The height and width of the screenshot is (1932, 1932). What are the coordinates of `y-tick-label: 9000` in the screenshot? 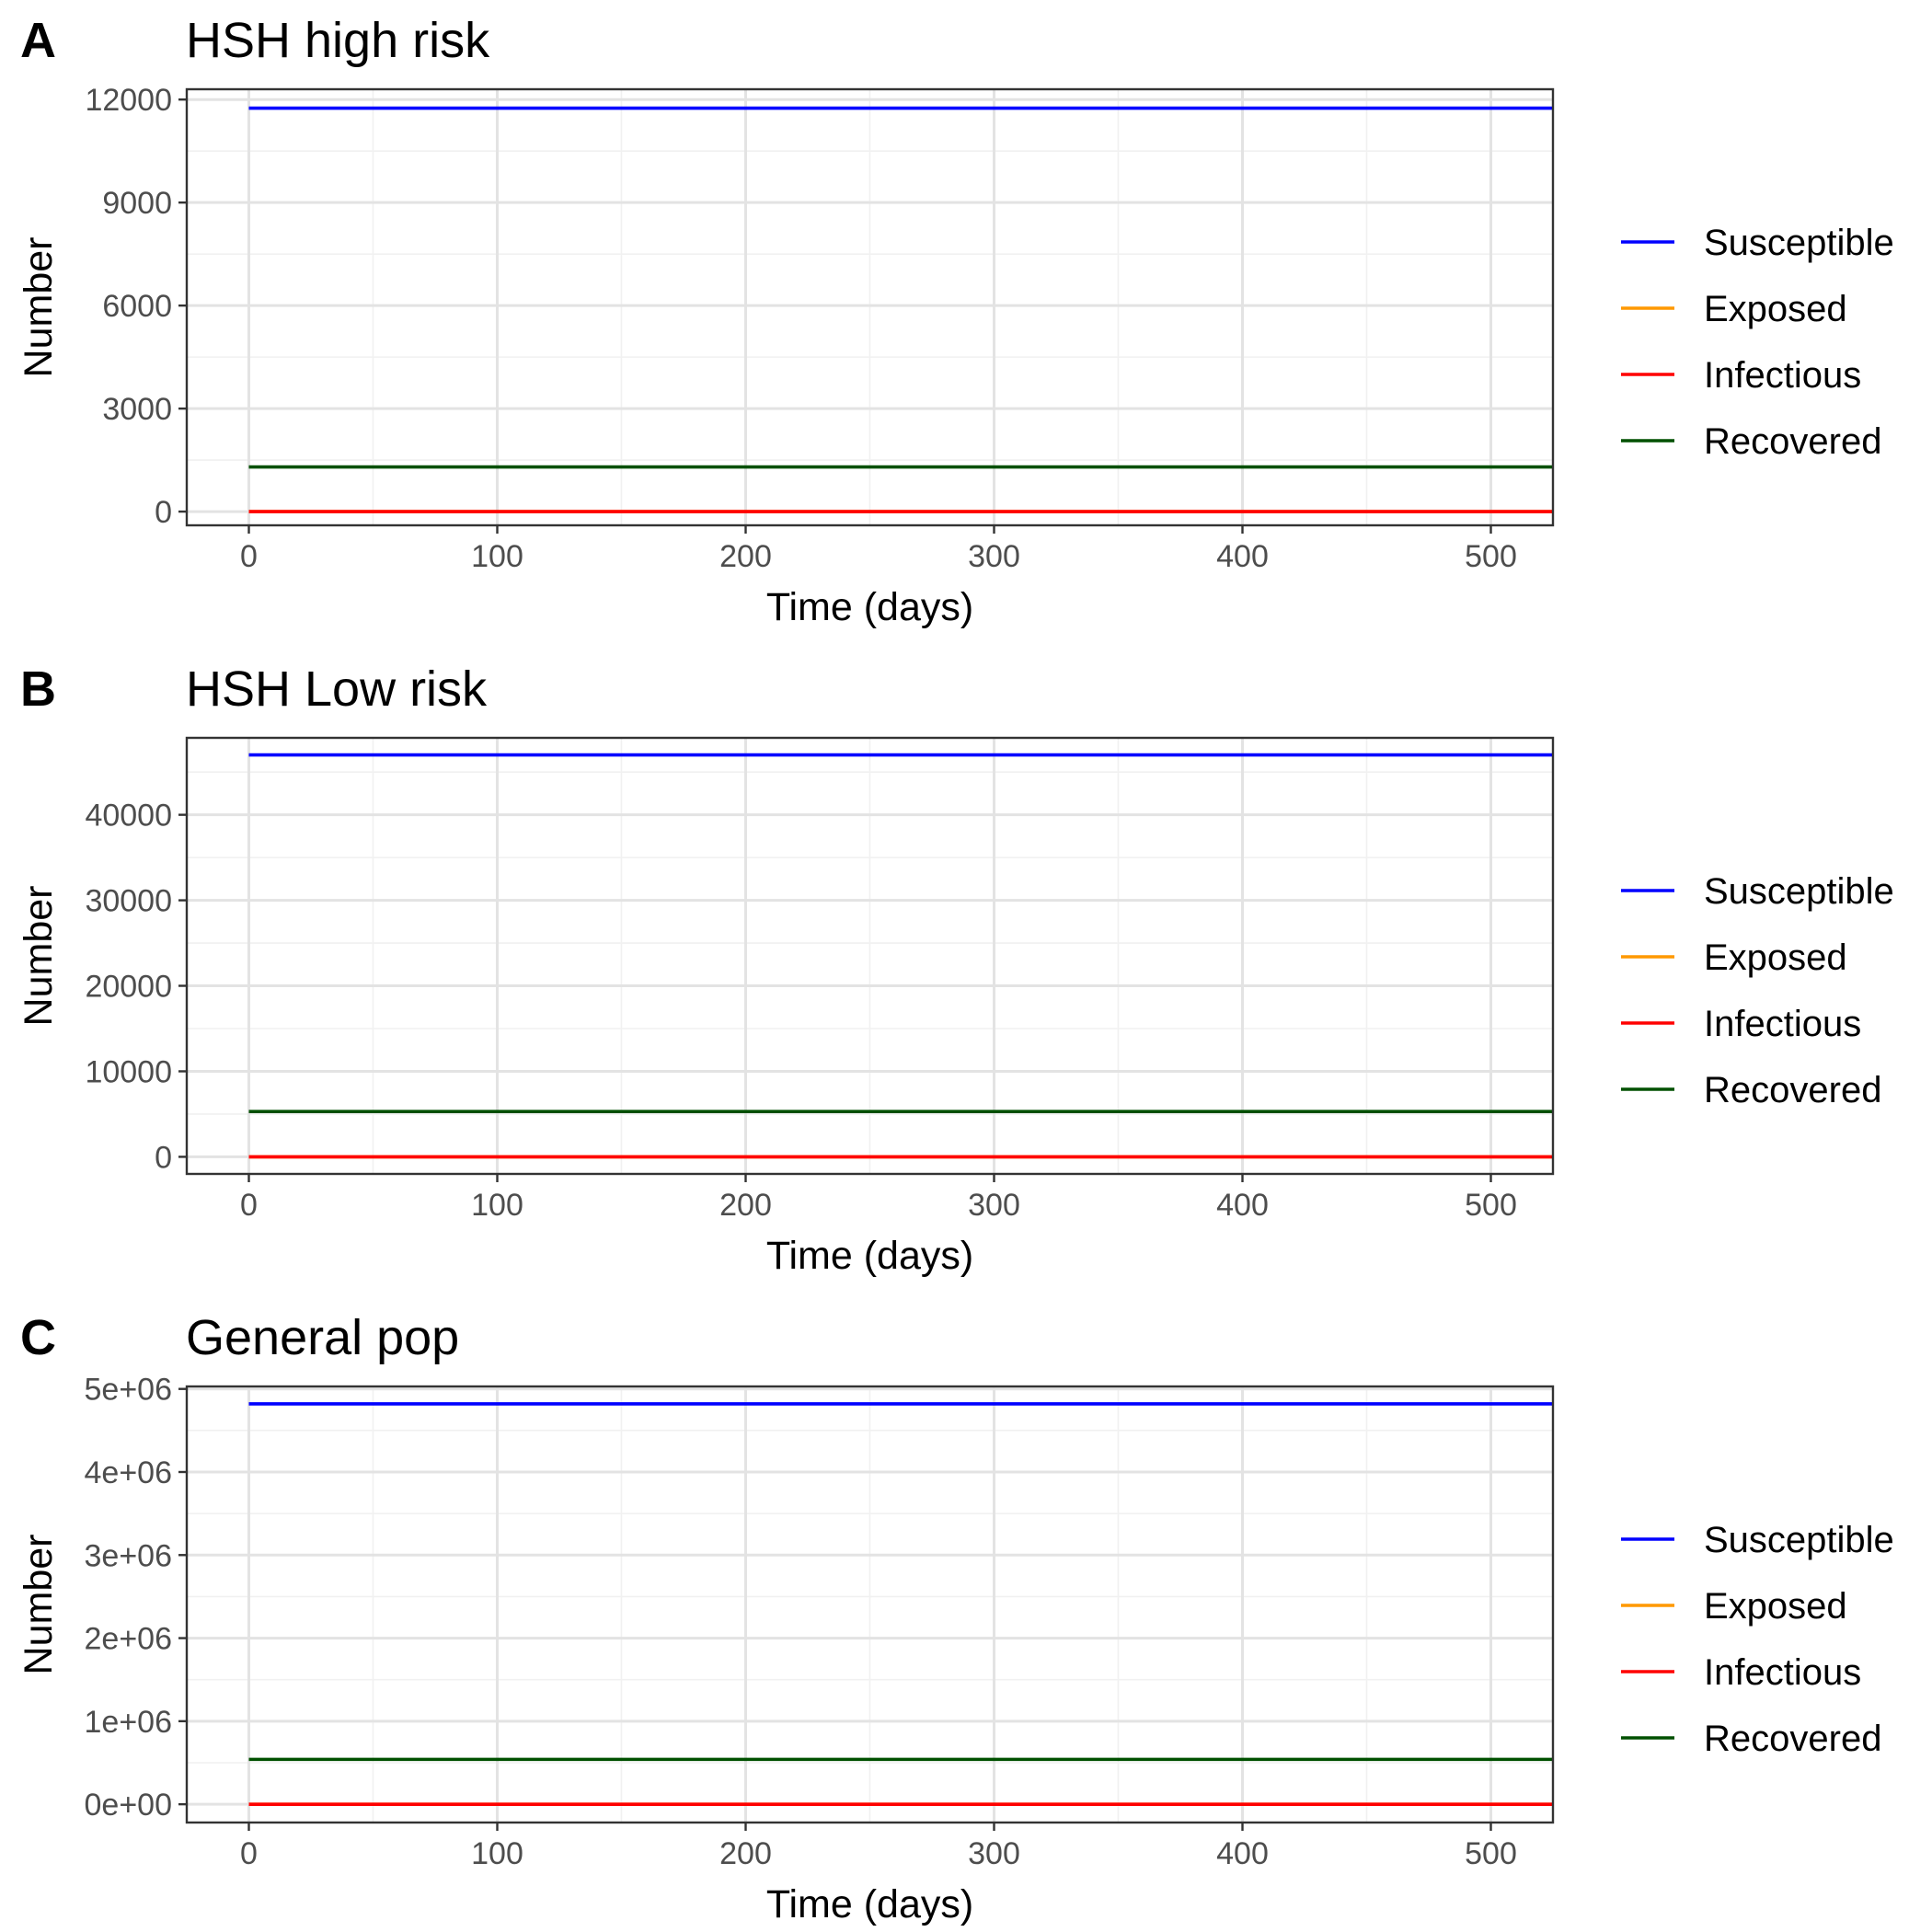 It's located at (137, 203).